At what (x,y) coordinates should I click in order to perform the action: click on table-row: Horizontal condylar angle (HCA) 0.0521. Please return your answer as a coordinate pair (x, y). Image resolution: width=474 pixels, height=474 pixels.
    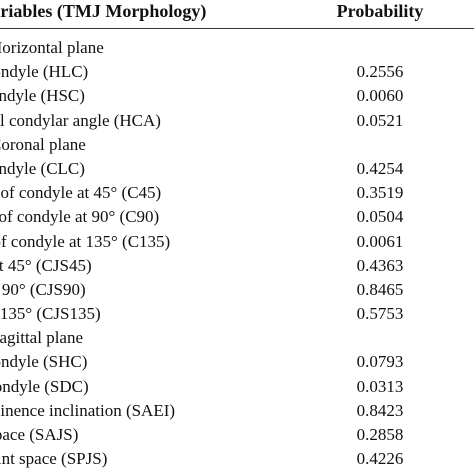
    Looking at the image, I should click on (237, 121).